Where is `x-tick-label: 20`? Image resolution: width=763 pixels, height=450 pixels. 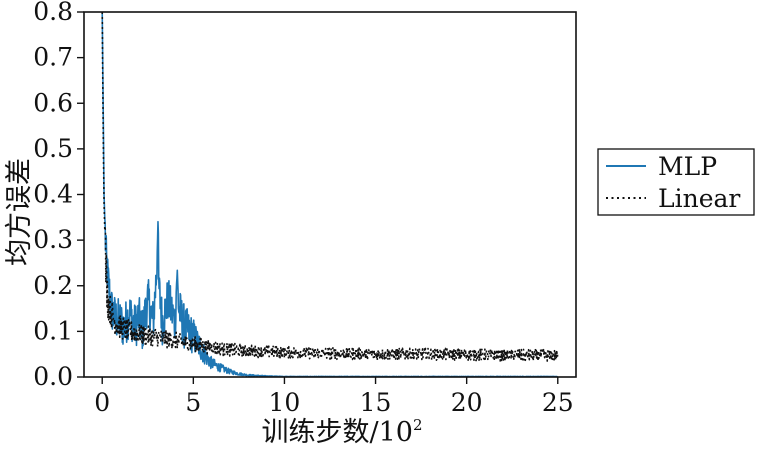 x-tick-label: 20 is located at coordinates (467, 402).